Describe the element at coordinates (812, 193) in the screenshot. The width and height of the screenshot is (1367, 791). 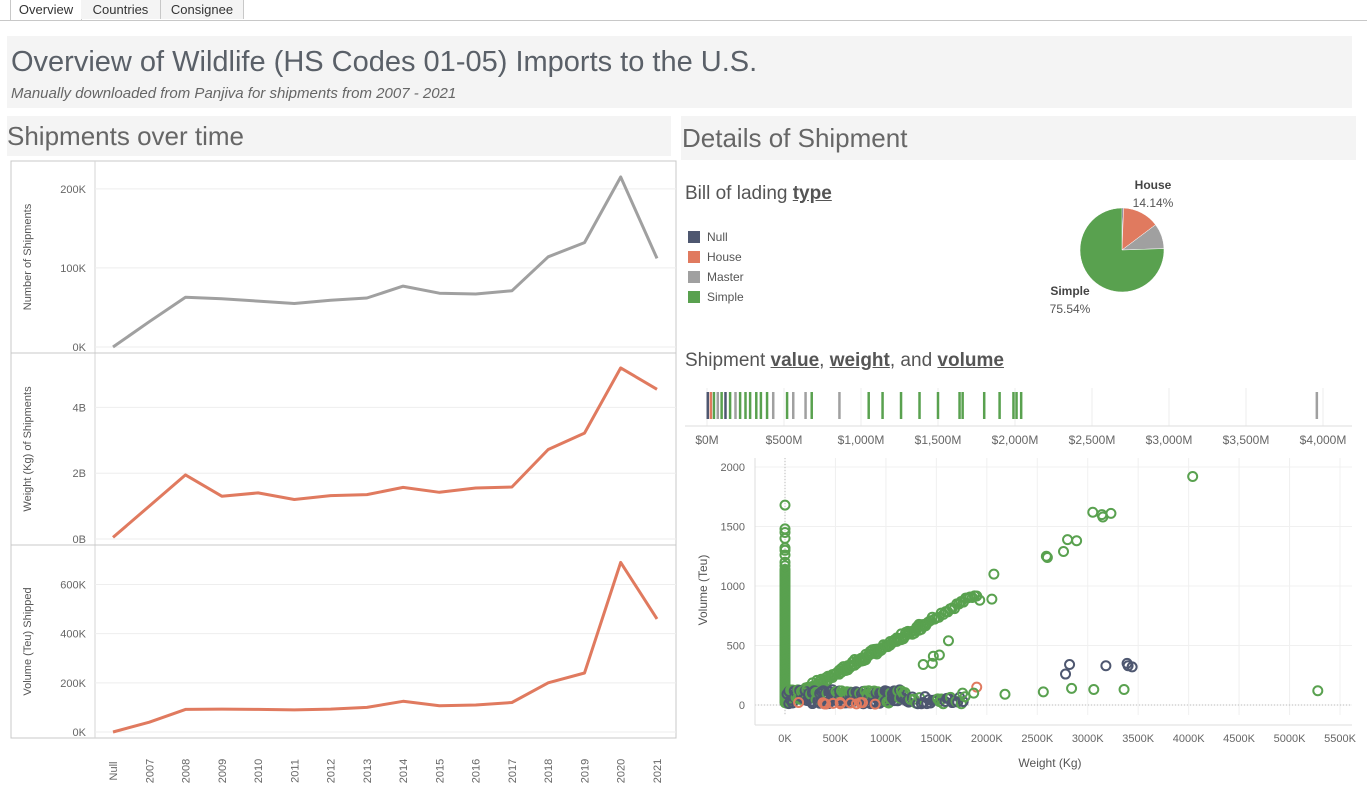
I see `bol-type-link: type` at that location.